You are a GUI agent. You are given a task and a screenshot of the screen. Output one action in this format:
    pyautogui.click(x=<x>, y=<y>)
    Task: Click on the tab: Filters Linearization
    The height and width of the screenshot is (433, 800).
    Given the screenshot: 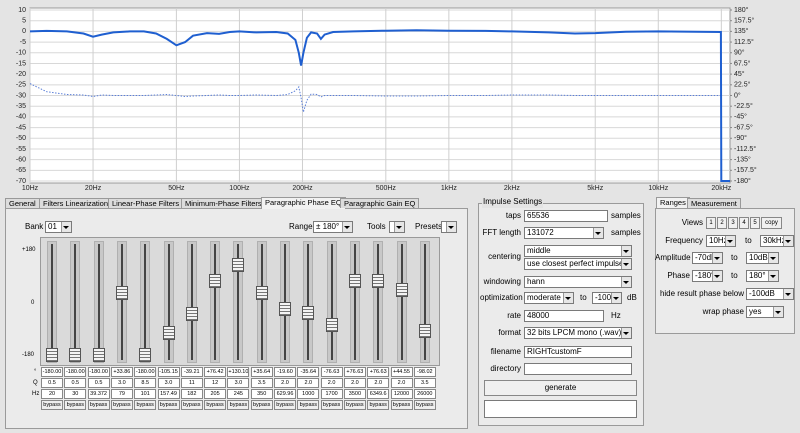 What is the action you would take?
    pyautogui.click(x=76, y=203)
    